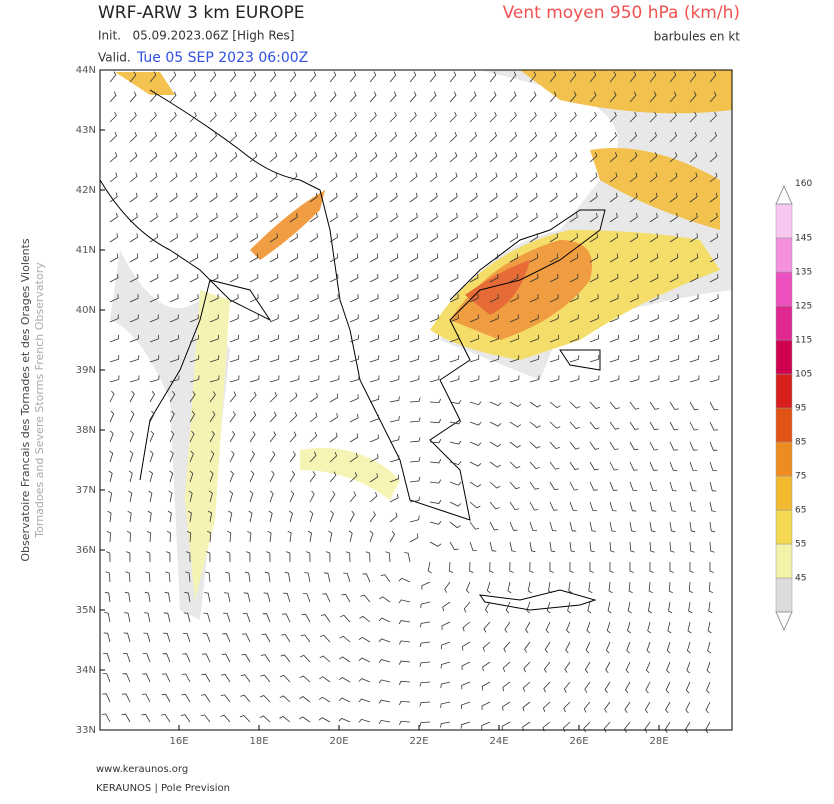  Describe the element at coordinates (114, 58) in the screenshot. I see `valid-label: Valid.` at that location.